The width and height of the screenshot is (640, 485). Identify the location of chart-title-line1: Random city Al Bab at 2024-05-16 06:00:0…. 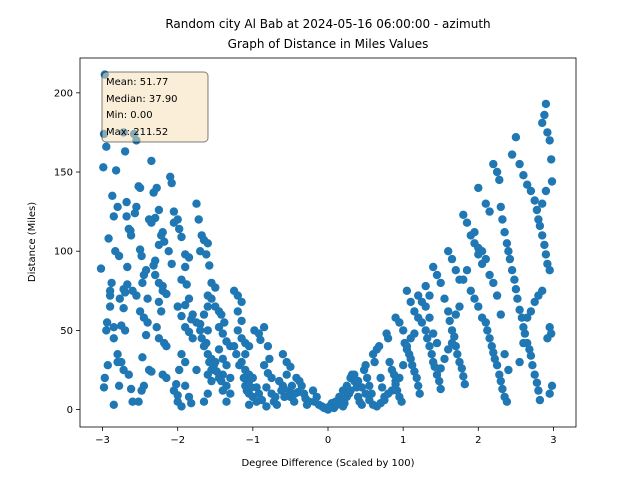
(327, 24).